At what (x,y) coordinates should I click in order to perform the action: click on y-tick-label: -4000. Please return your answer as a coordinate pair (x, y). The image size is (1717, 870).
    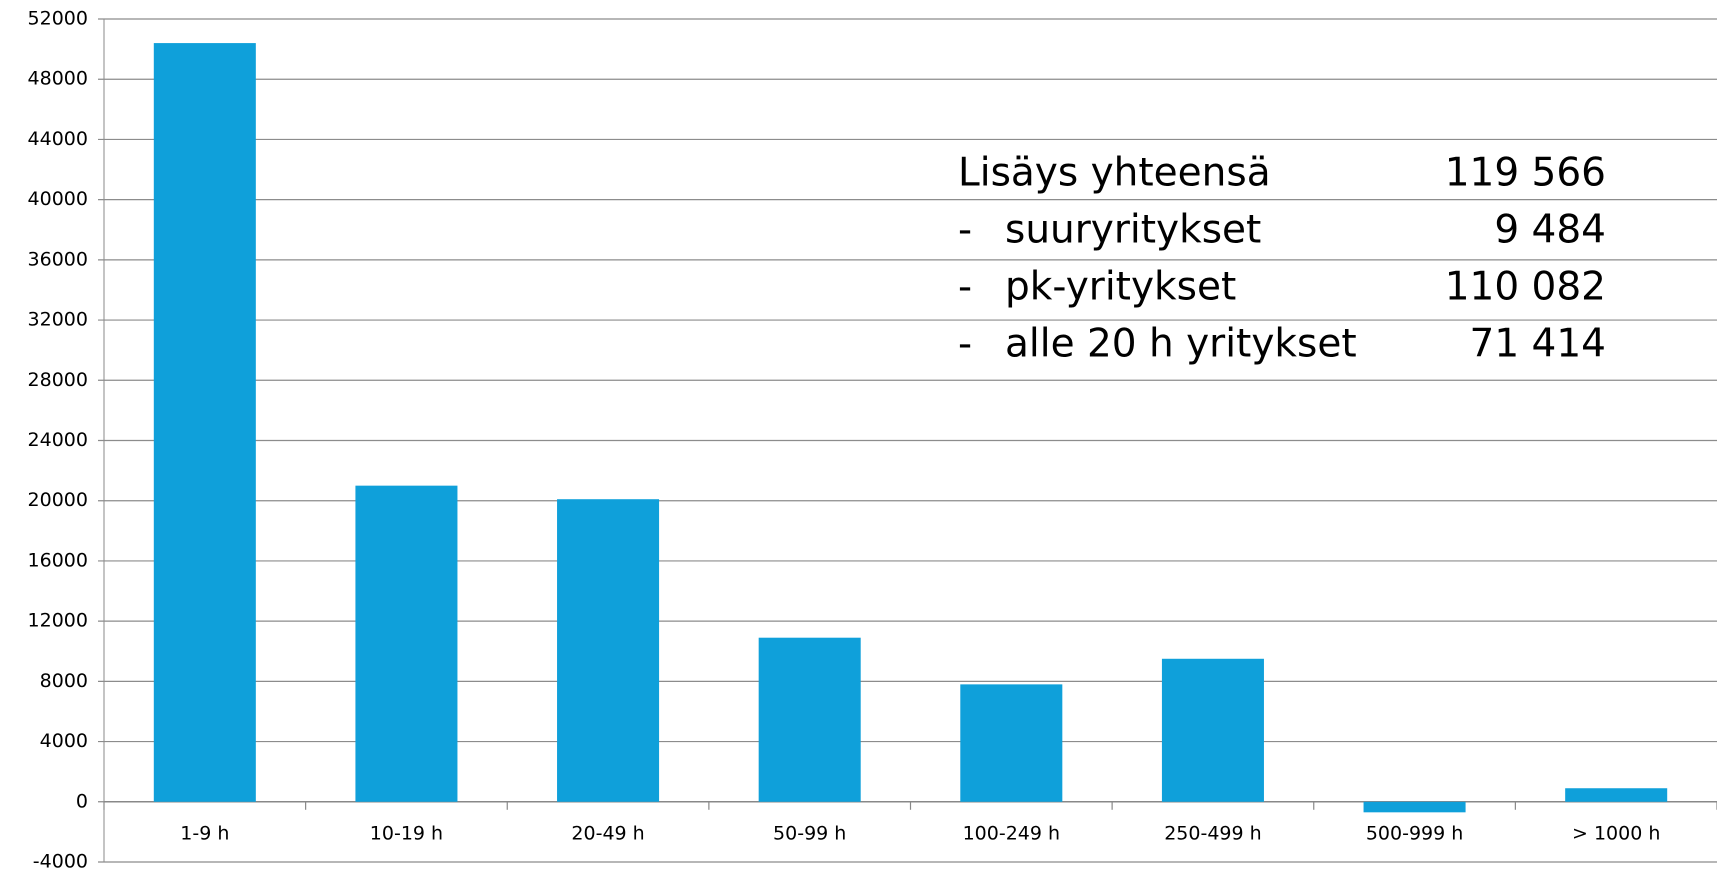
    Looking at the image, I should click on (60, 860).